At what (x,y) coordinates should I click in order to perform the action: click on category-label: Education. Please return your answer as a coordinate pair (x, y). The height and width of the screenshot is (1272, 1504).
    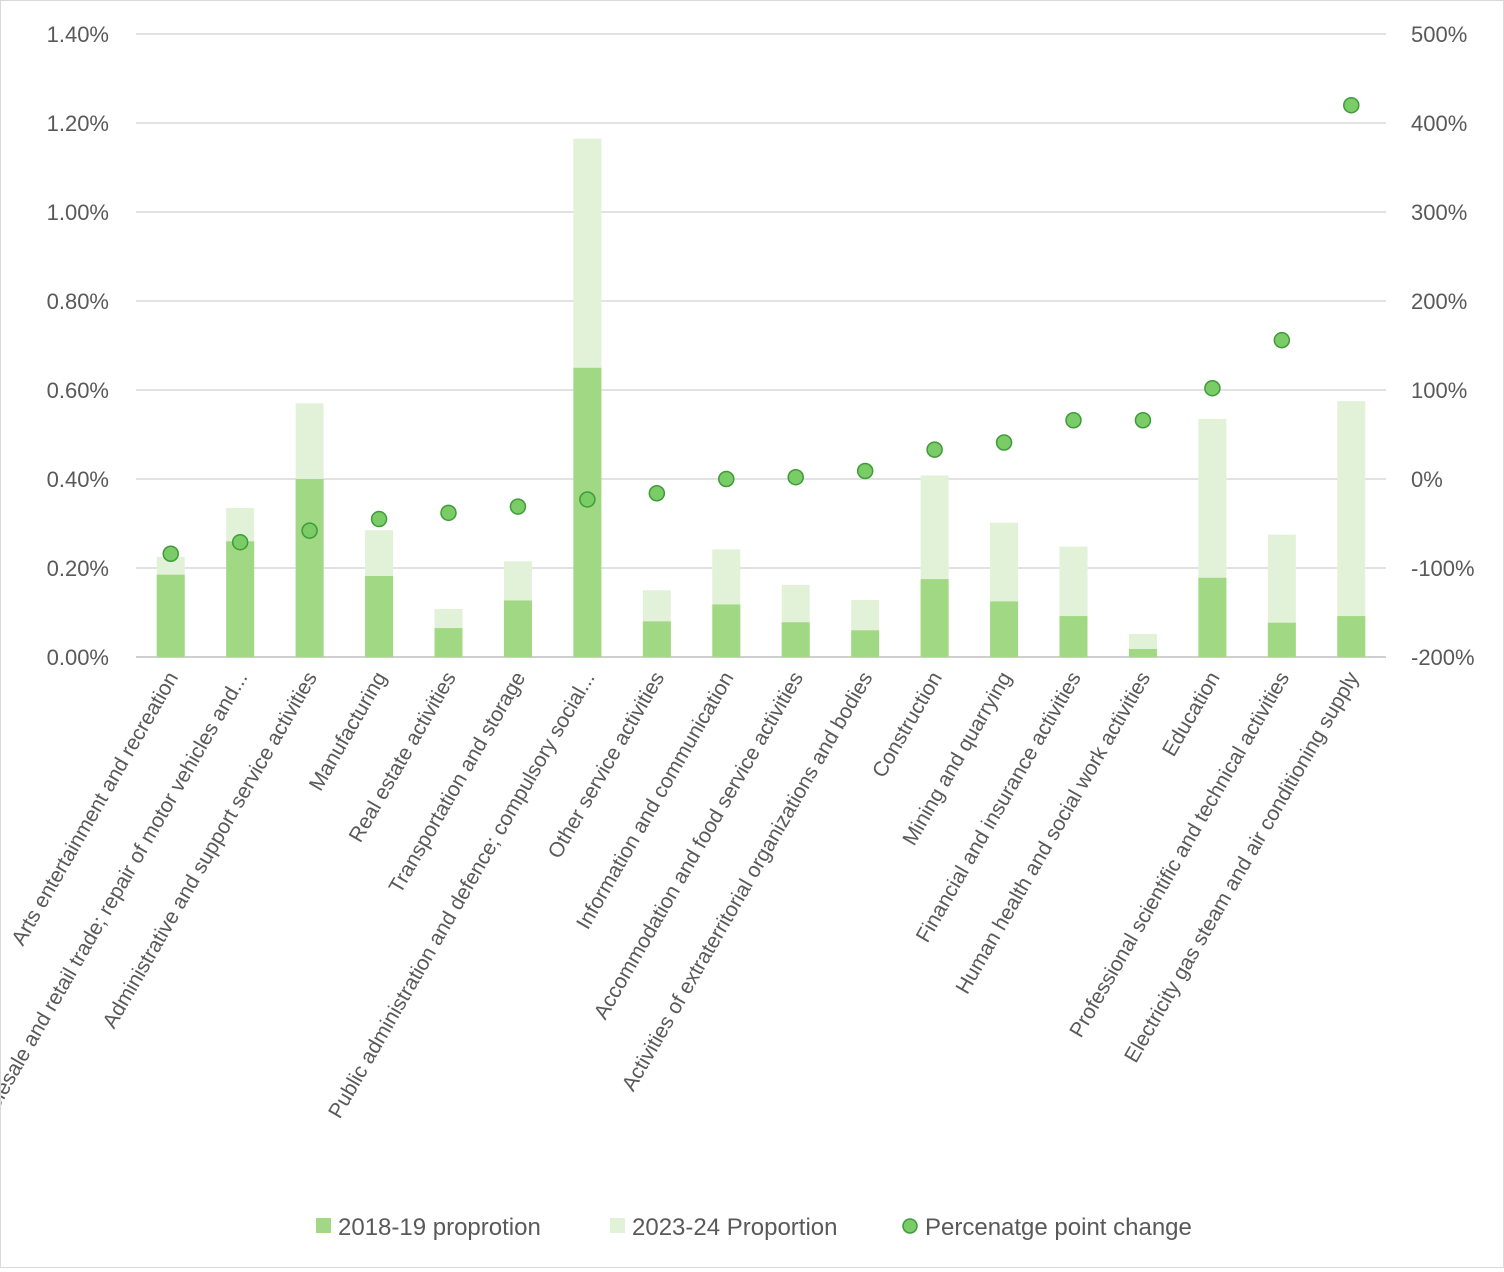
    Looking at the image, I should click on (1191, 714).